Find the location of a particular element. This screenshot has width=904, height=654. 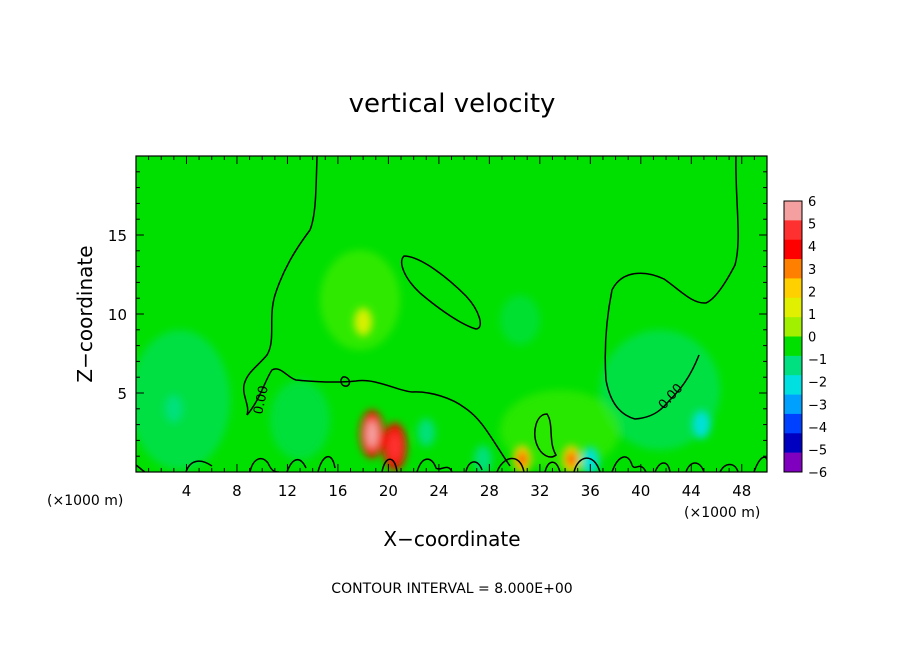

colorbar-label: −2 is located at coordinates (817, 383).